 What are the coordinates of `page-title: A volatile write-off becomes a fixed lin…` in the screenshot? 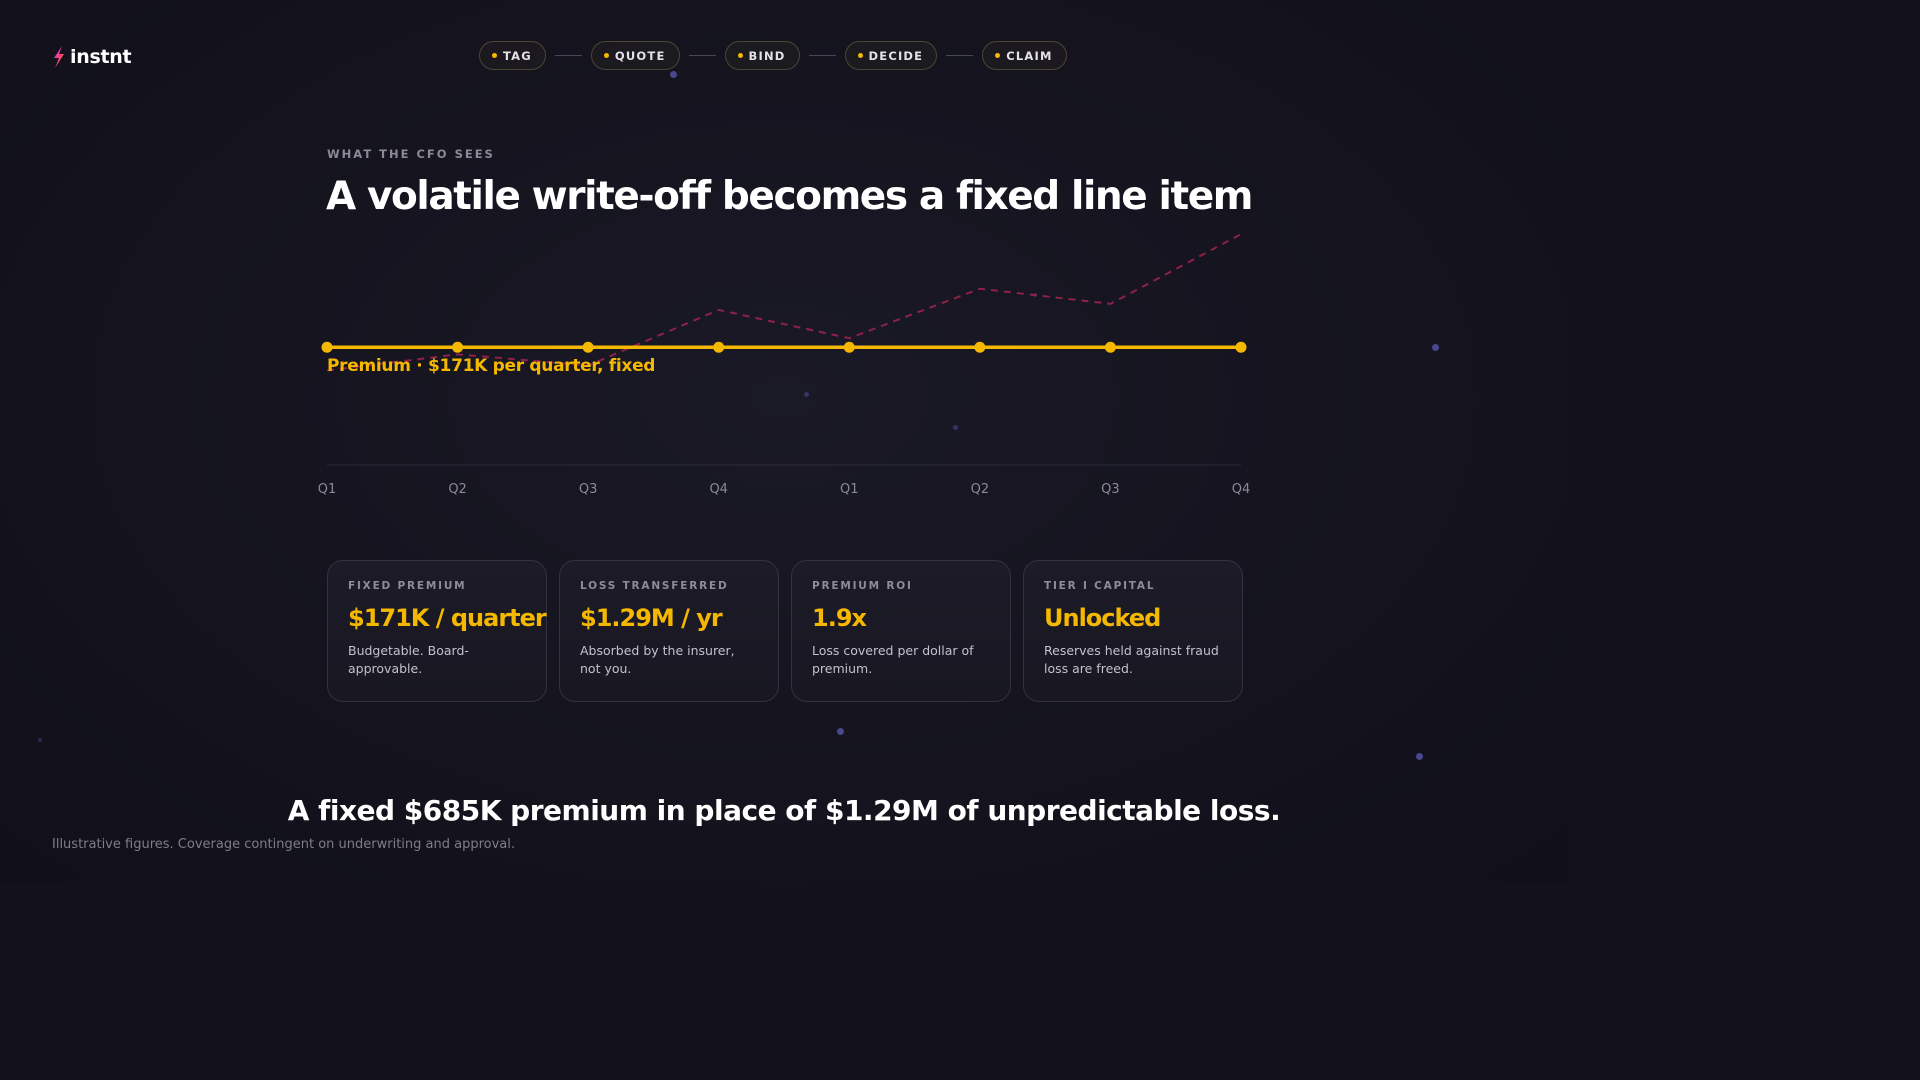 It's located at (789, 196).